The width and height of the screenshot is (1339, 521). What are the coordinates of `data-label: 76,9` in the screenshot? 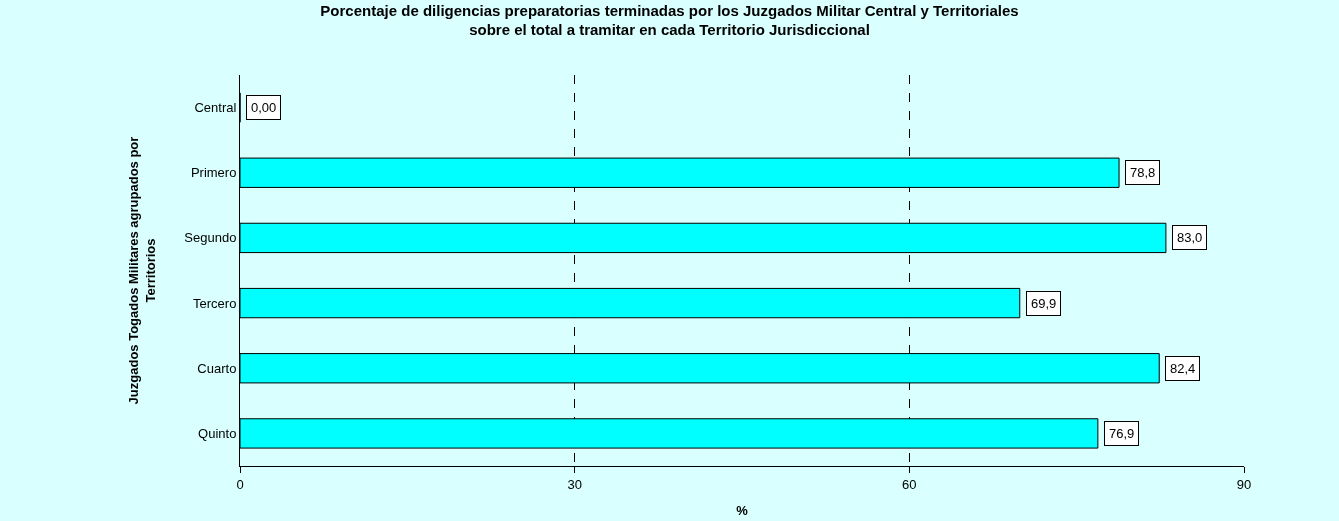 It's located at (1122, 433).